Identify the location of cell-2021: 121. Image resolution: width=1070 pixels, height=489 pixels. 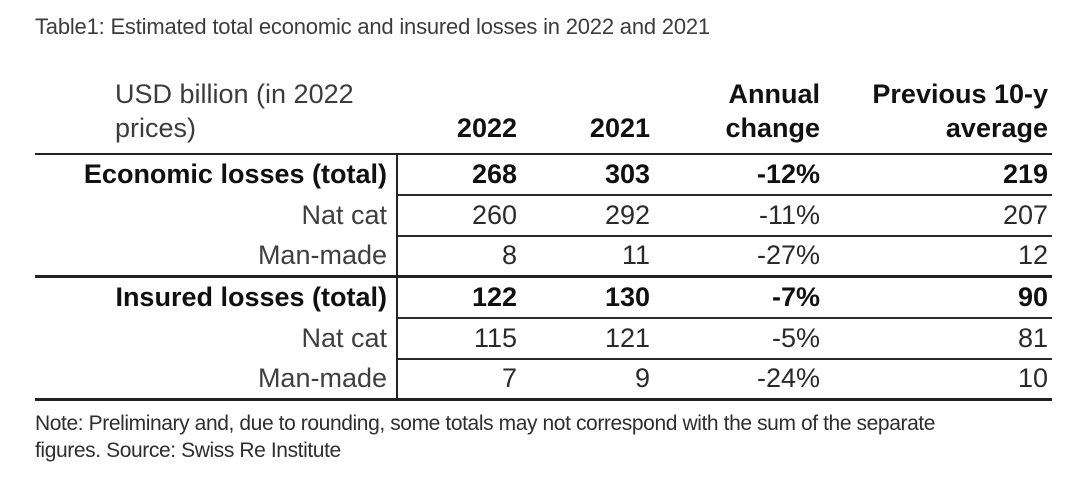
(587, 337).